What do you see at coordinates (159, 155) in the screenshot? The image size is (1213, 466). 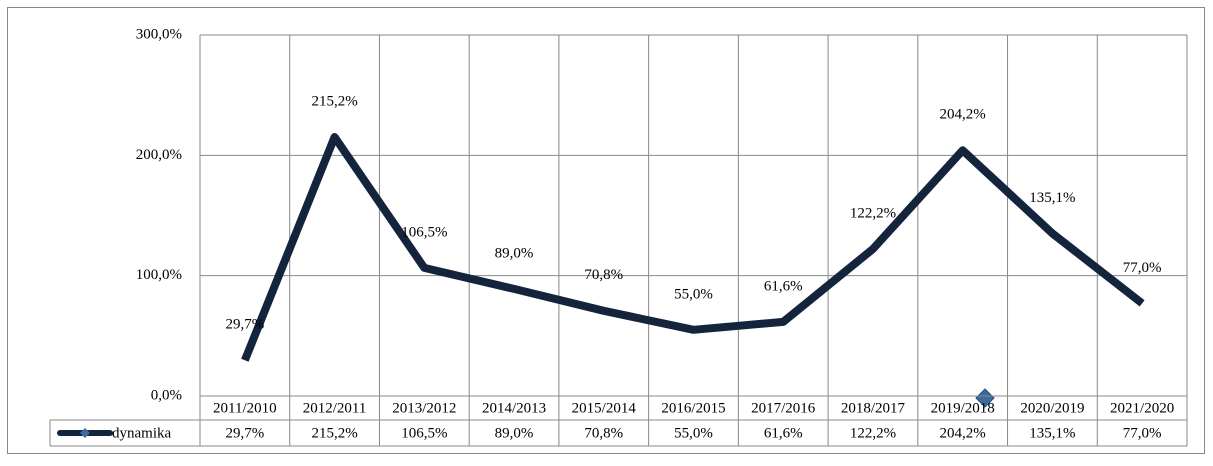 I see `y-tick-label: 200,0%` at bounding box center [159, 155].